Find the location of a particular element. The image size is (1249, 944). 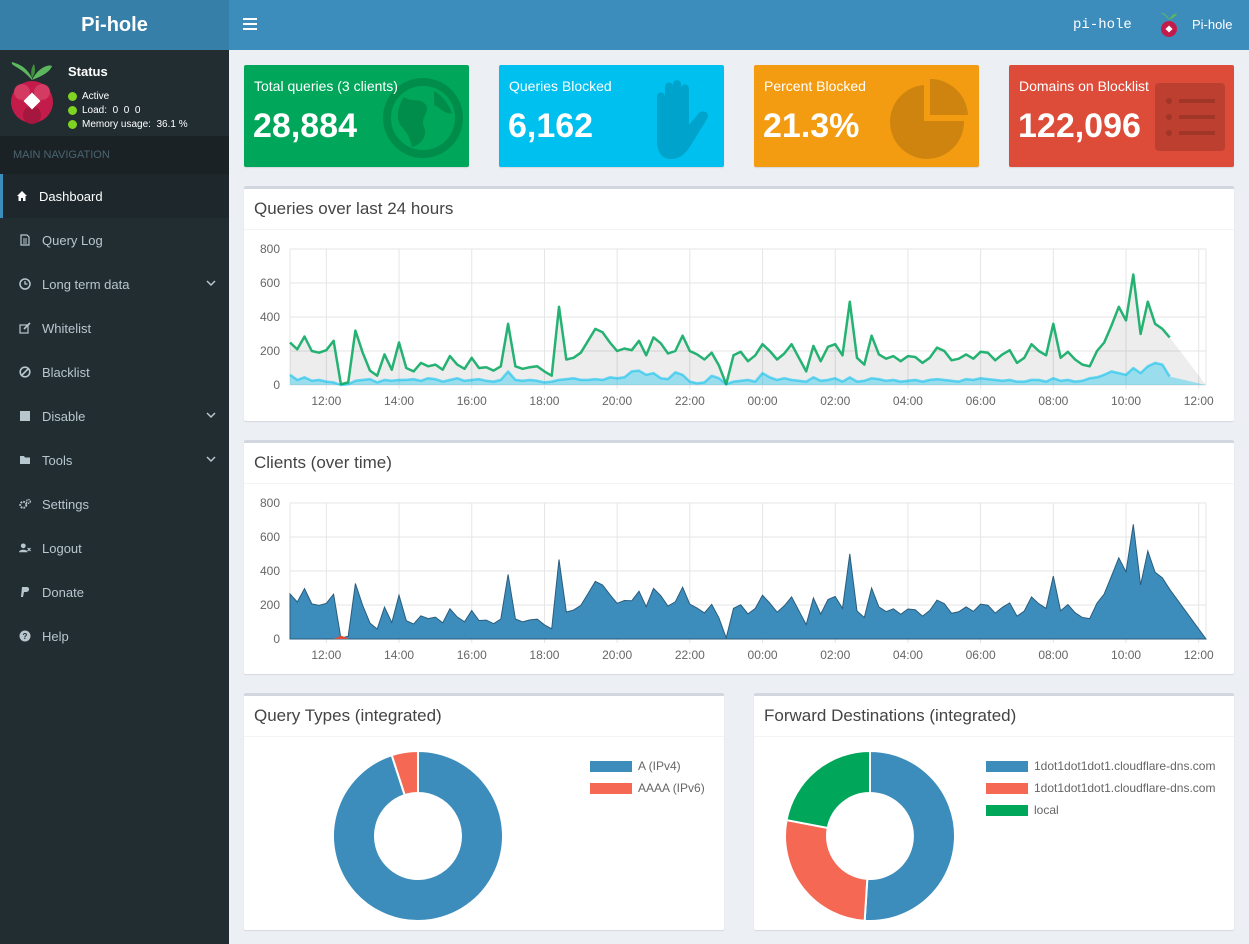

list-icon is located at coordinates (1190, 117).